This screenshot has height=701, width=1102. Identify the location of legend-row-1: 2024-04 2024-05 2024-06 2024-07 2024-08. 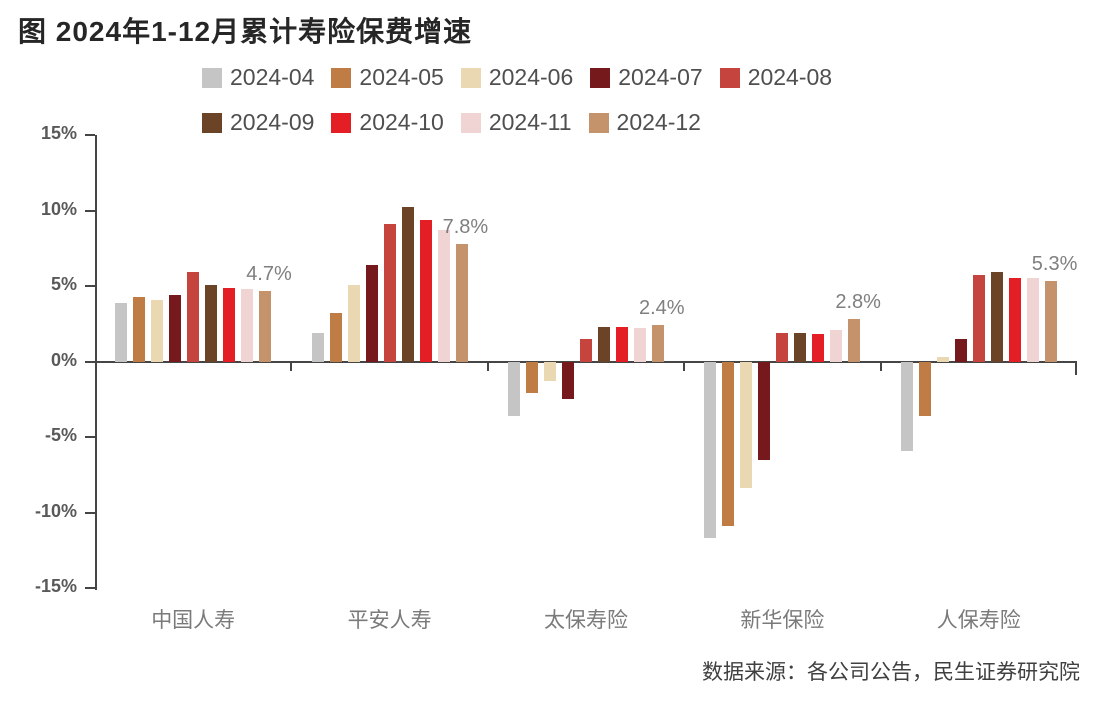
(517, 77).